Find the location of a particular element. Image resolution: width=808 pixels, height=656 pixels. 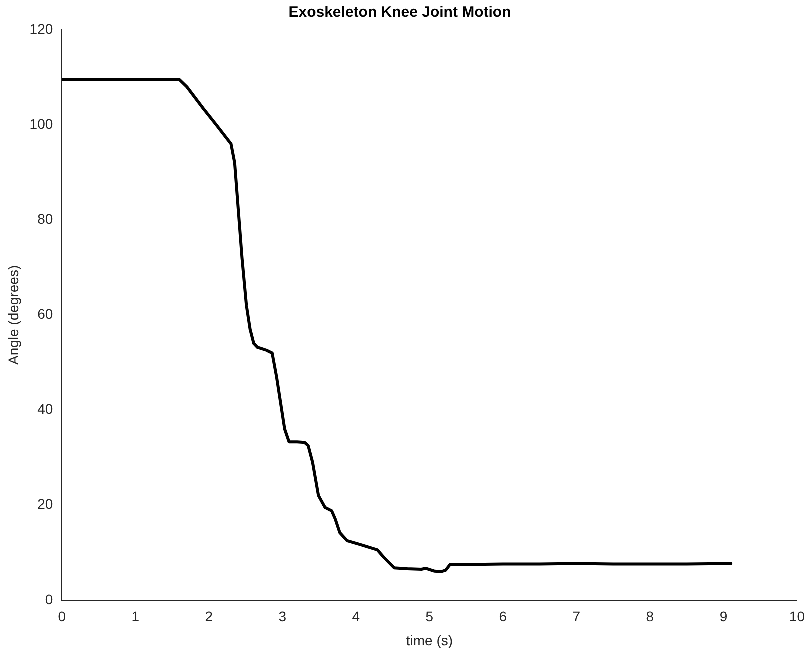

y-tick-label: 60 is located at coordinates (46, 314).